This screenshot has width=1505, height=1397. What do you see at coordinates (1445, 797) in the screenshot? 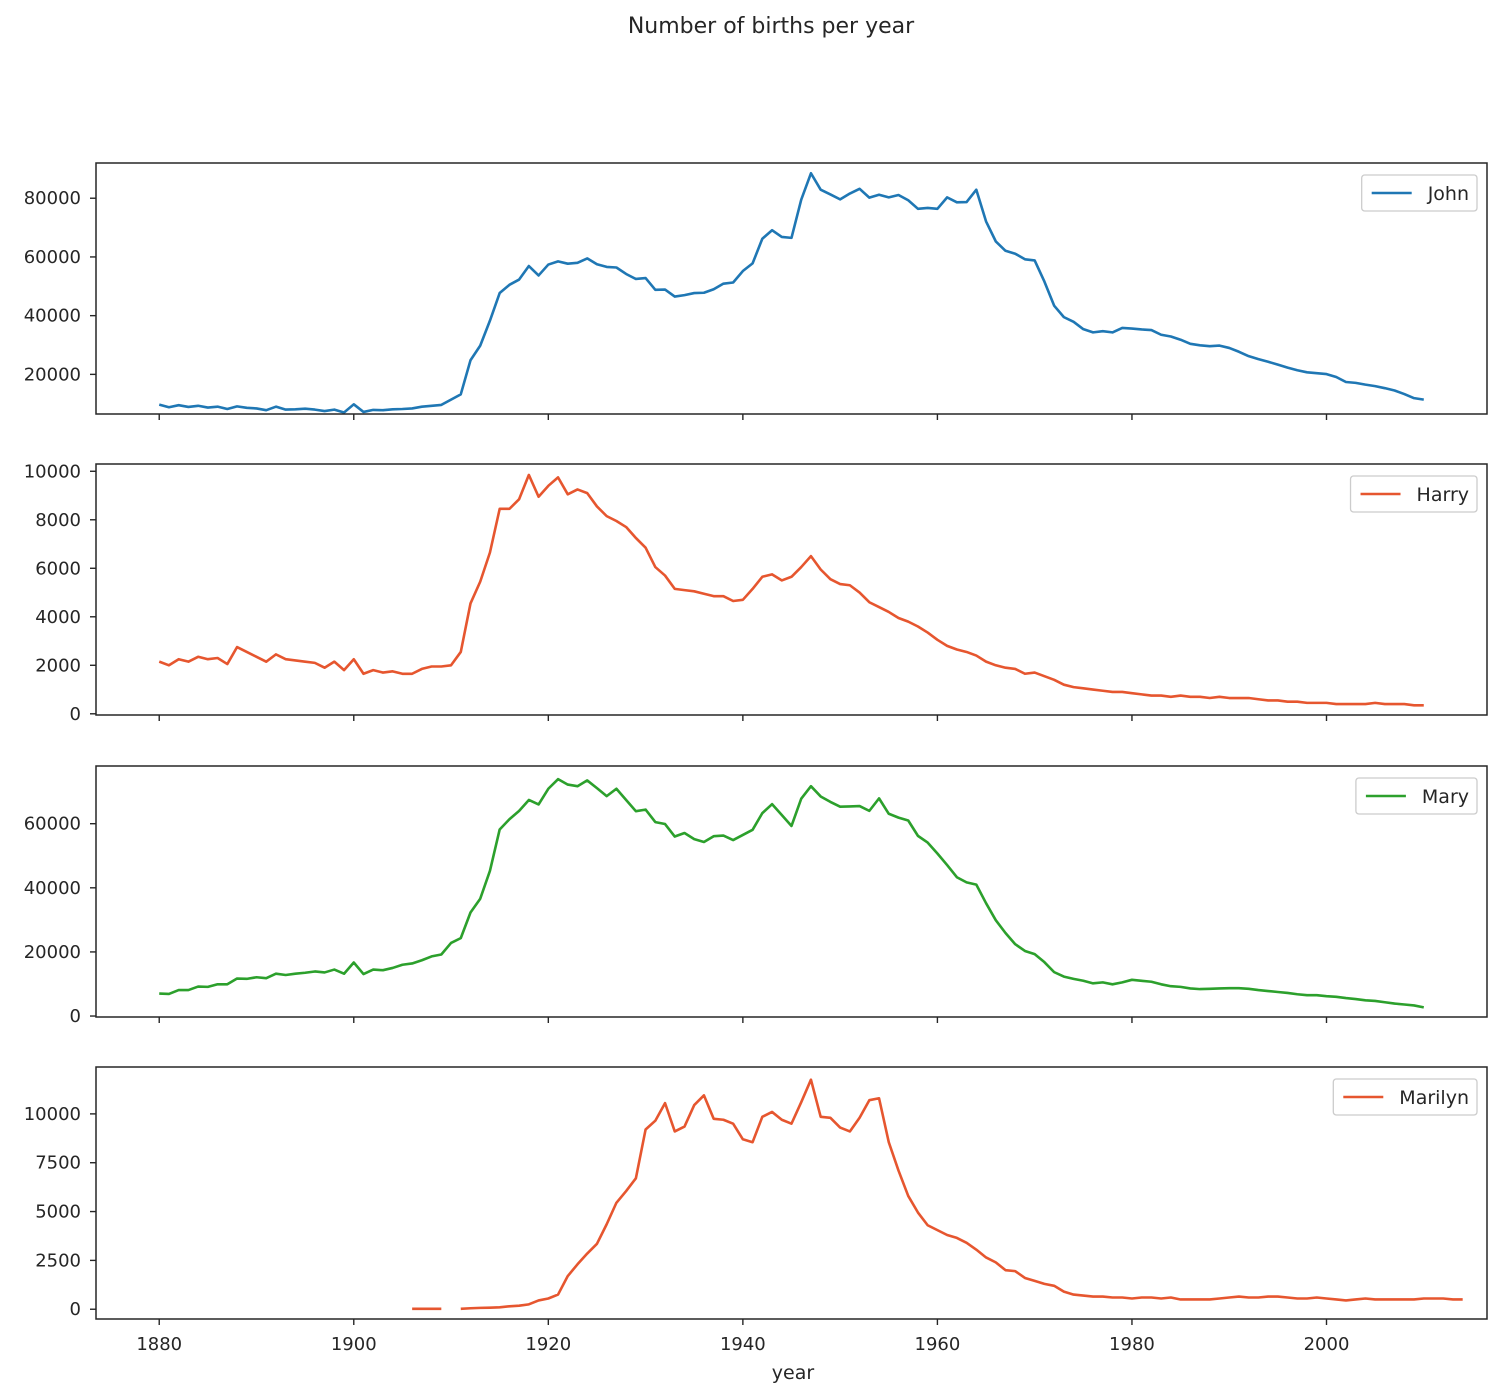
I see `legend-label: Mary` at bounding box center [1445, 797].